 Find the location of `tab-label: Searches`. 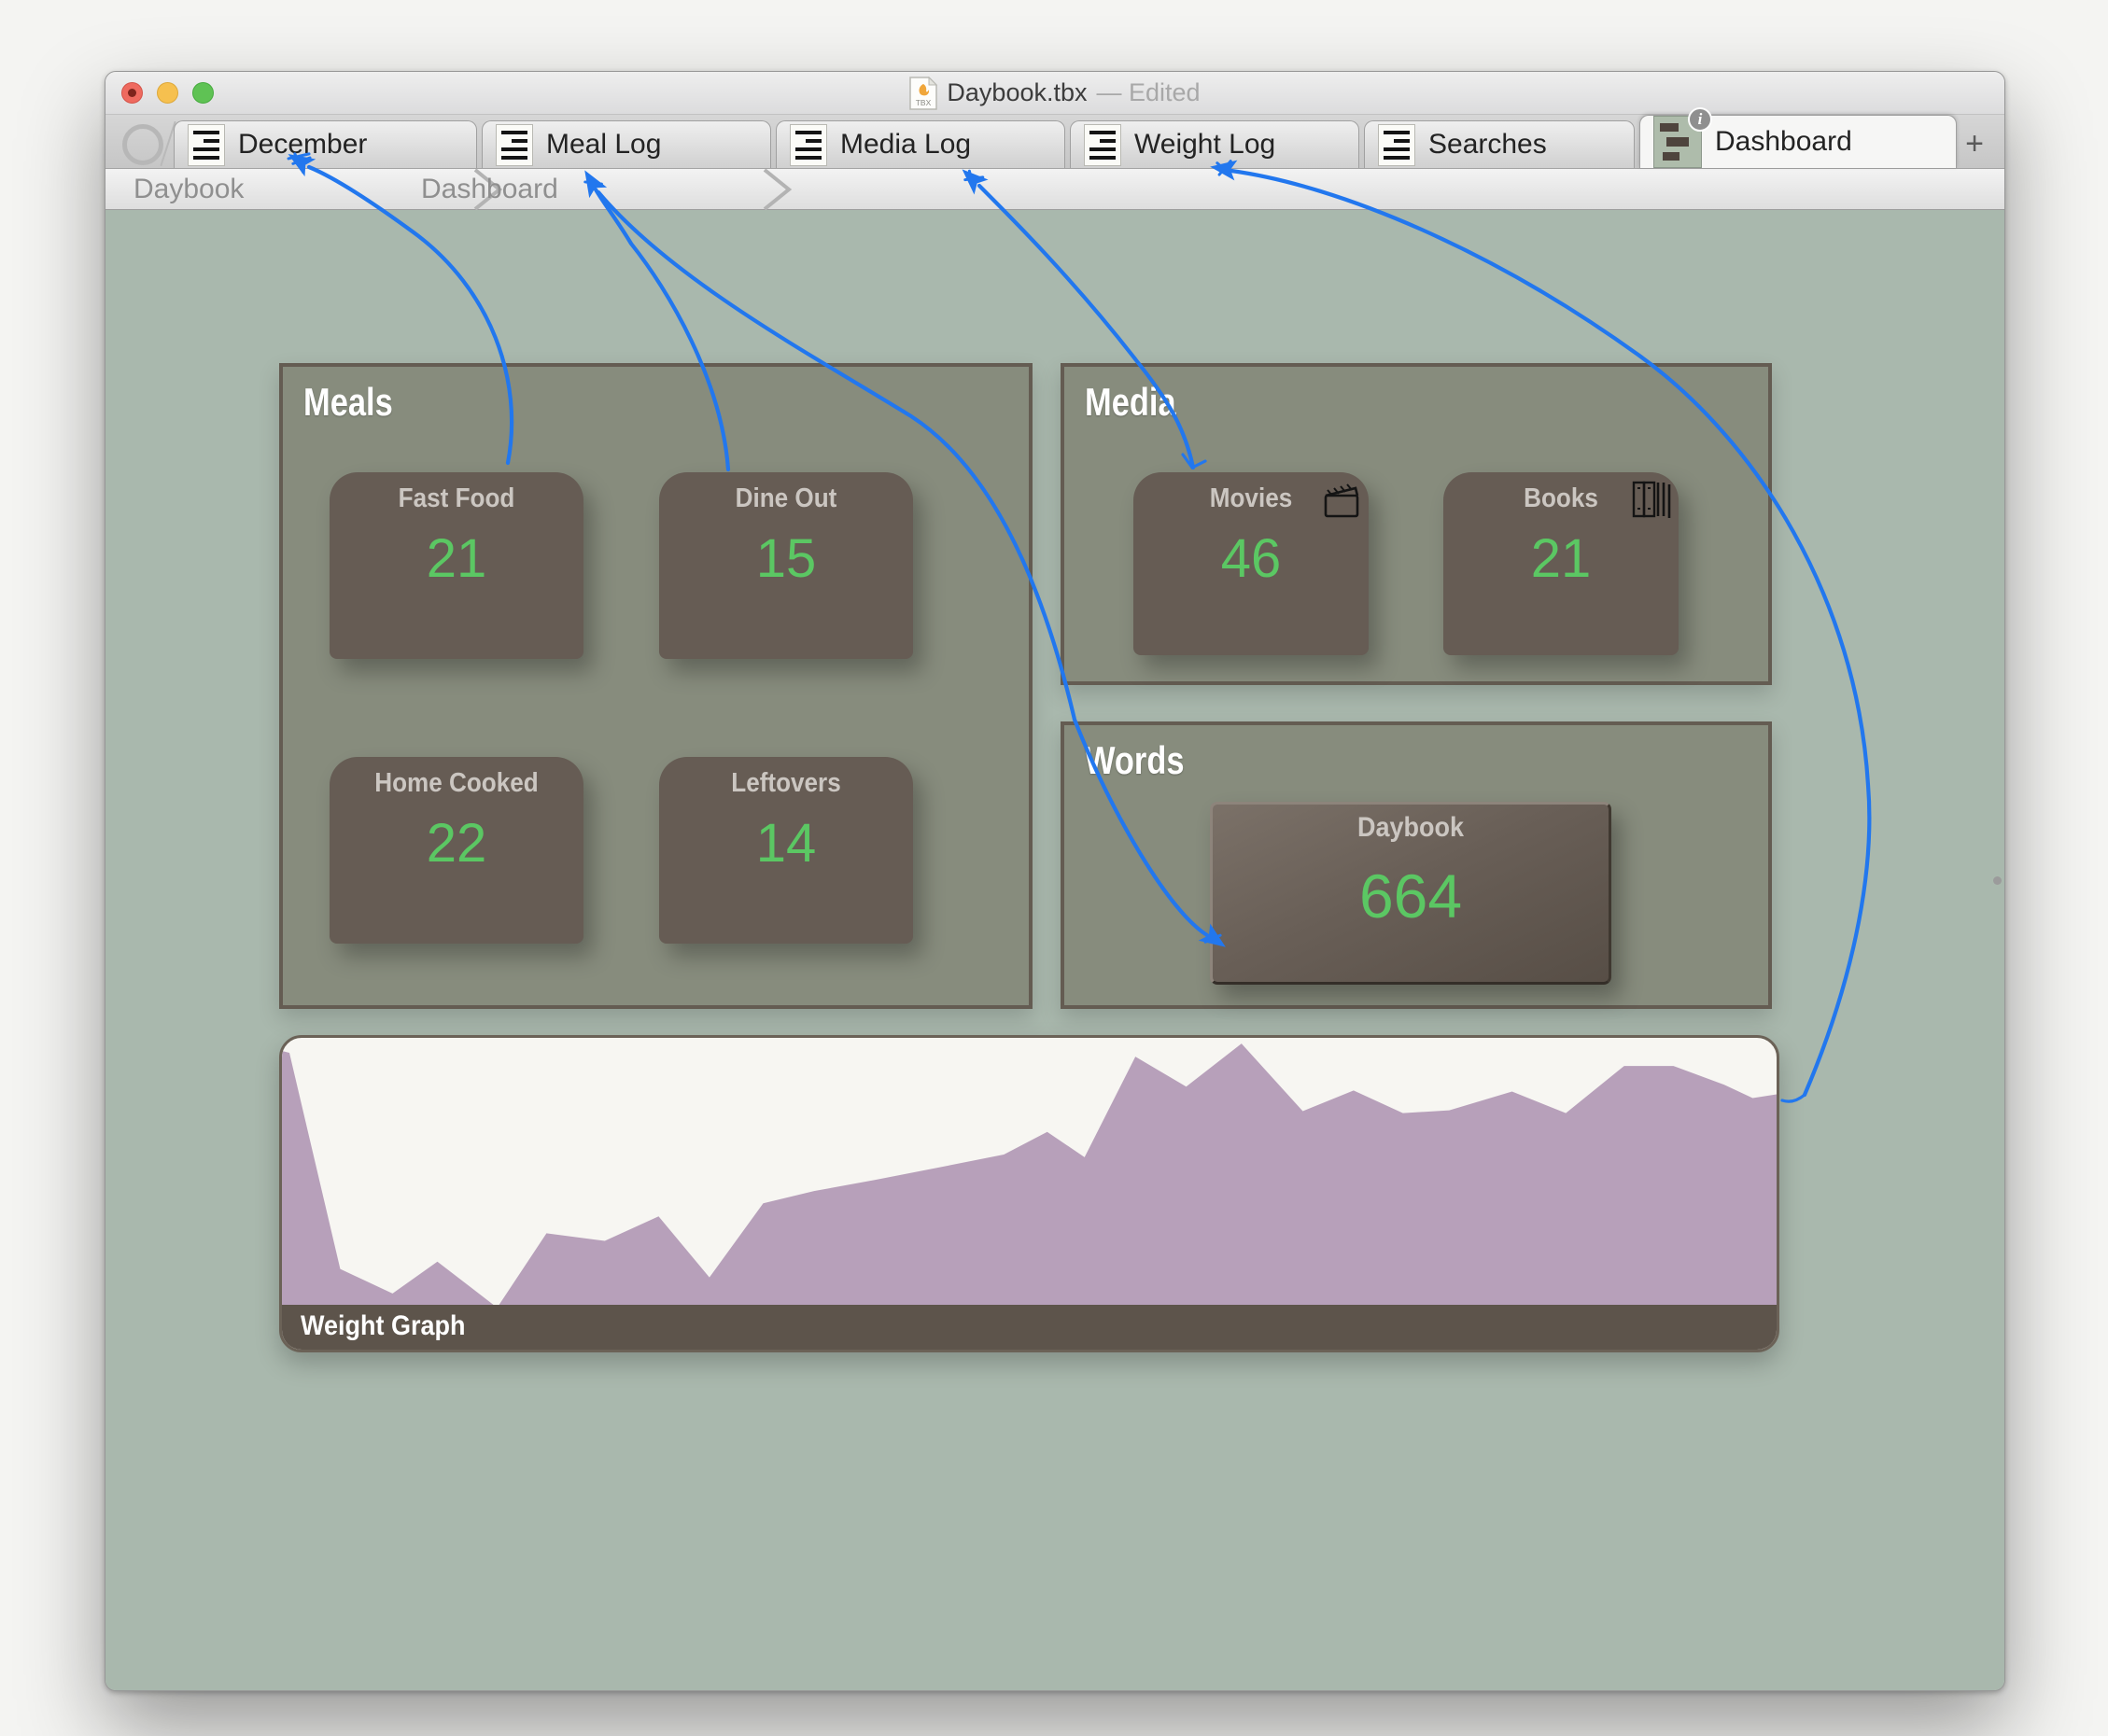

tab-label: Searches is located at coordinates (1487, 144).